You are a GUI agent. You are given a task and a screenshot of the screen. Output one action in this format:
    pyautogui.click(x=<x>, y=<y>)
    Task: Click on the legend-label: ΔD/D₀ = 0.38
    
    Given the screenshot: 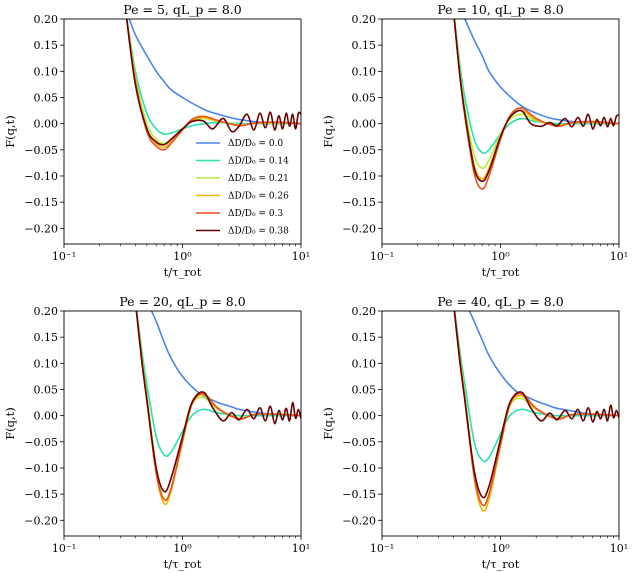 What is the action you would take?
    pyautogui.click(x=258, y=232)
    